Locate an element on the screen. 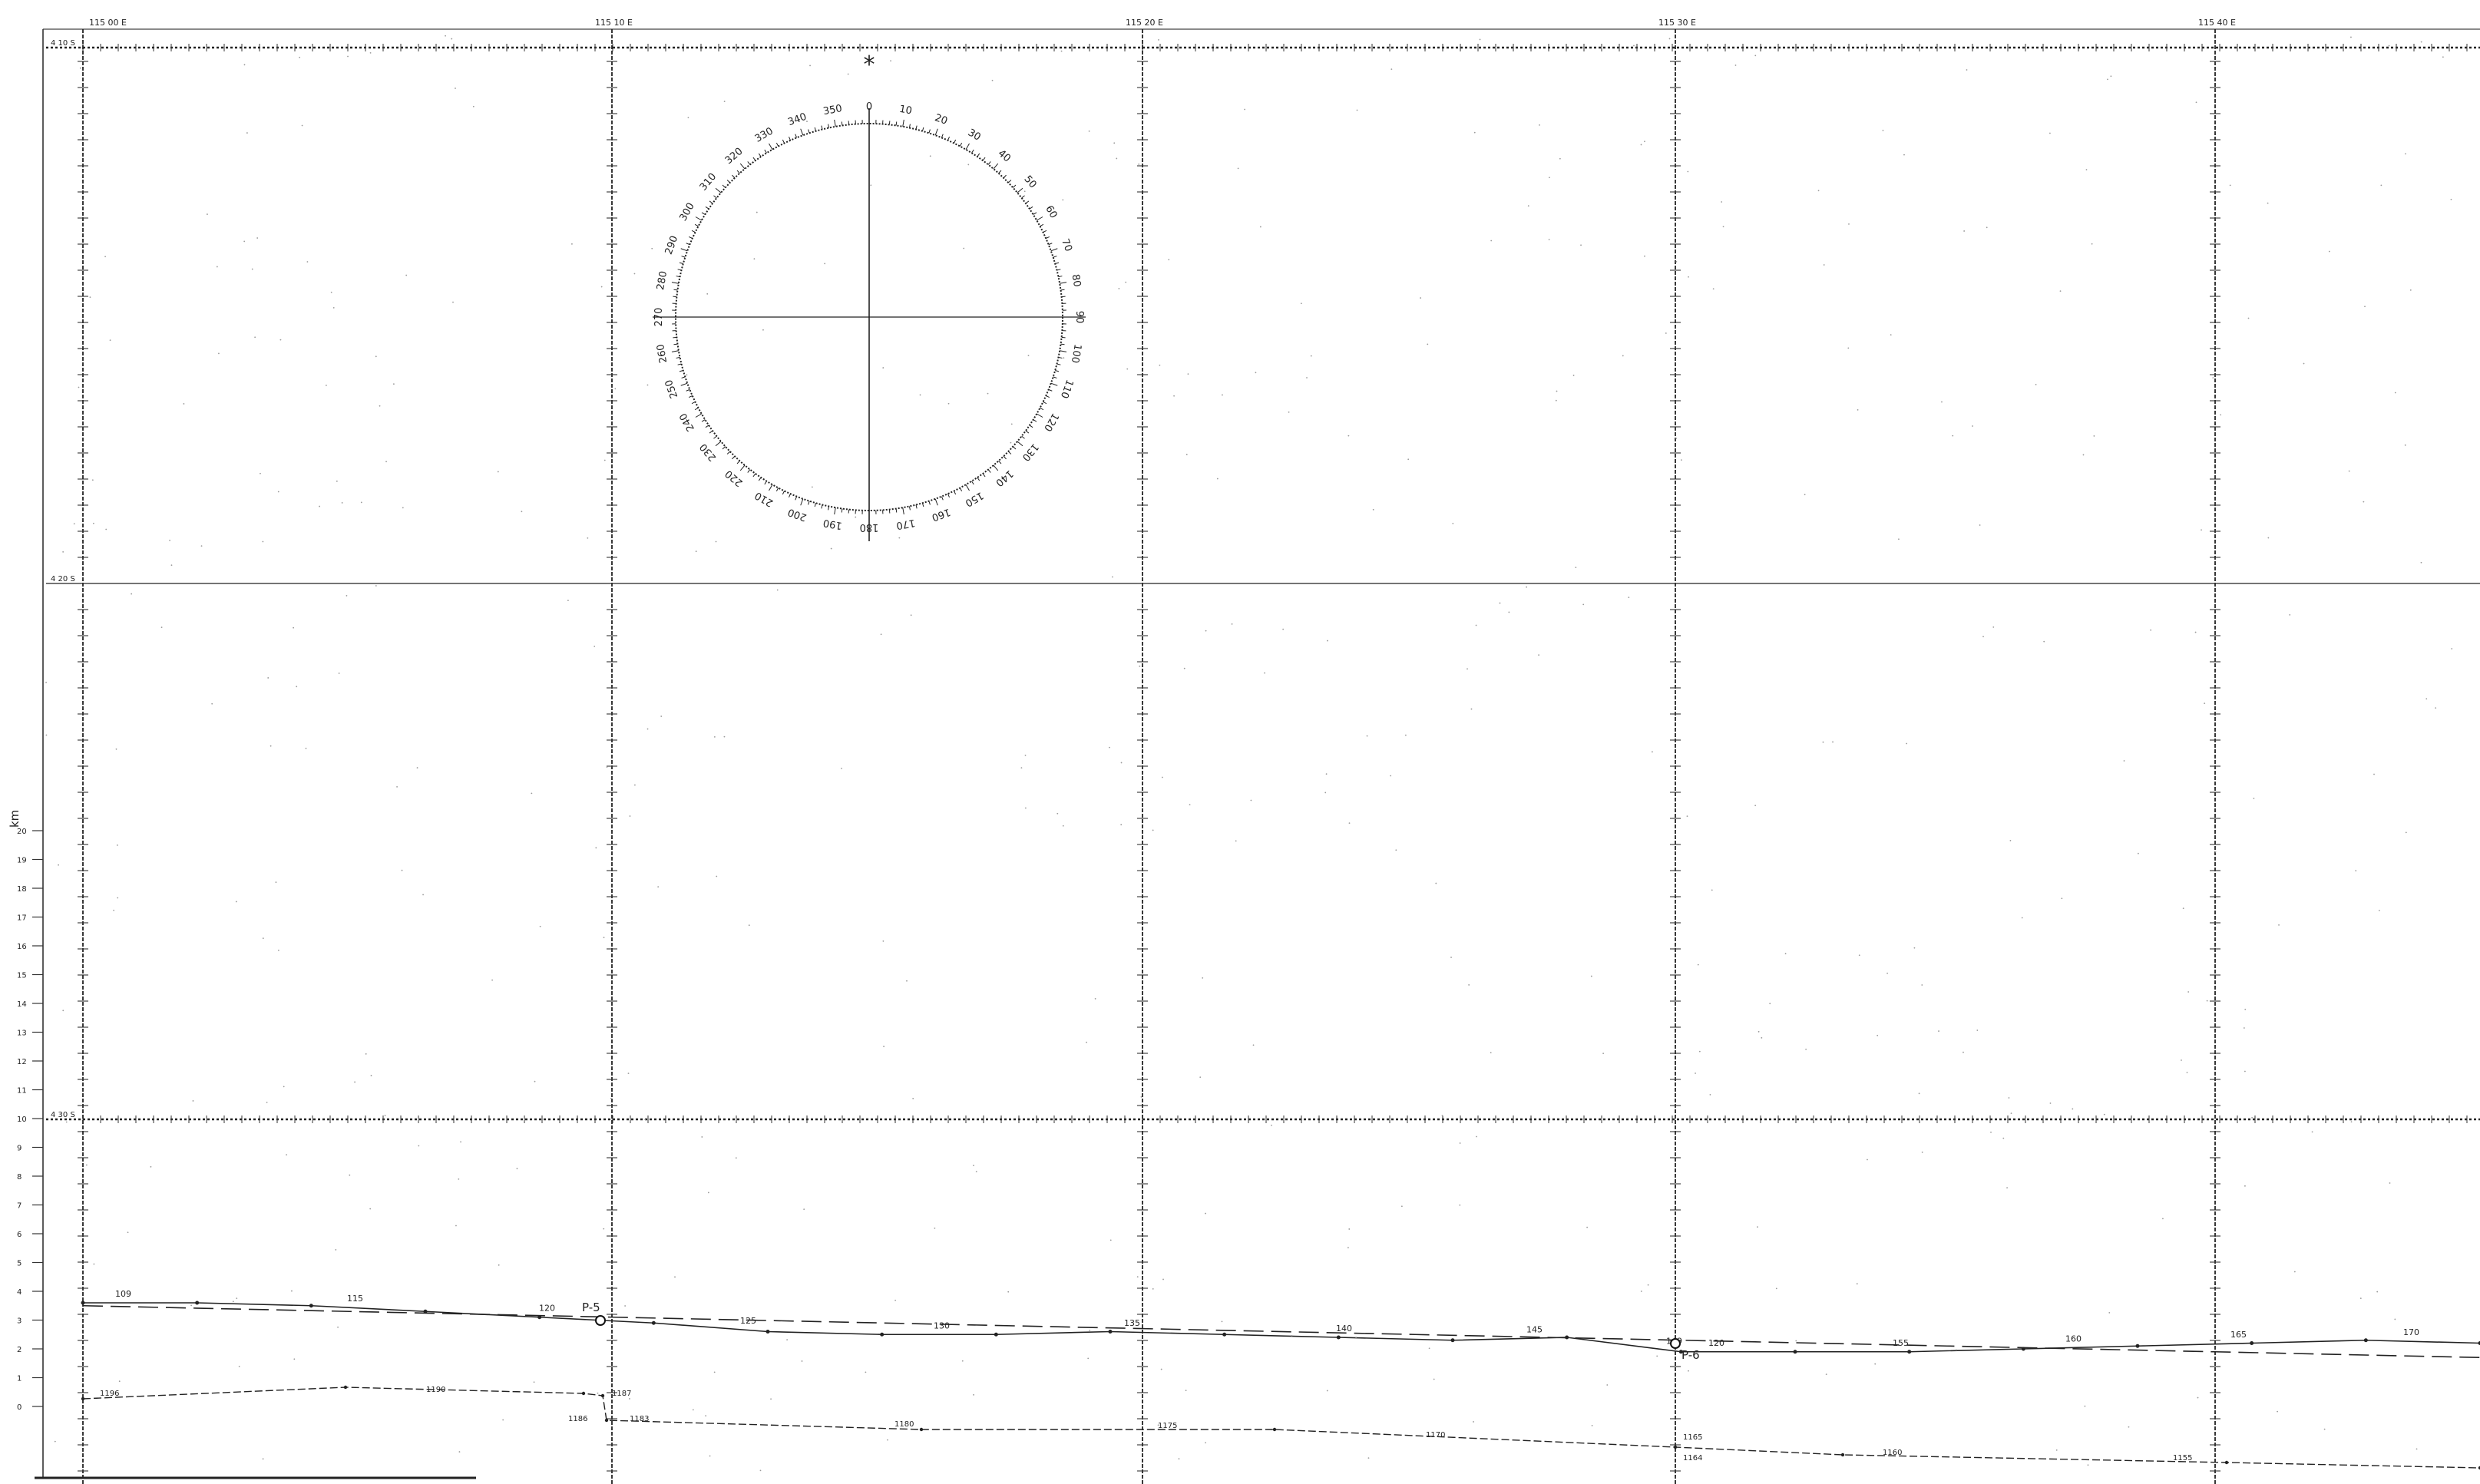 The height and width of the screenshot is (1484, 2480). rose-degree-label: 10 is located at coordinates (905, 110).